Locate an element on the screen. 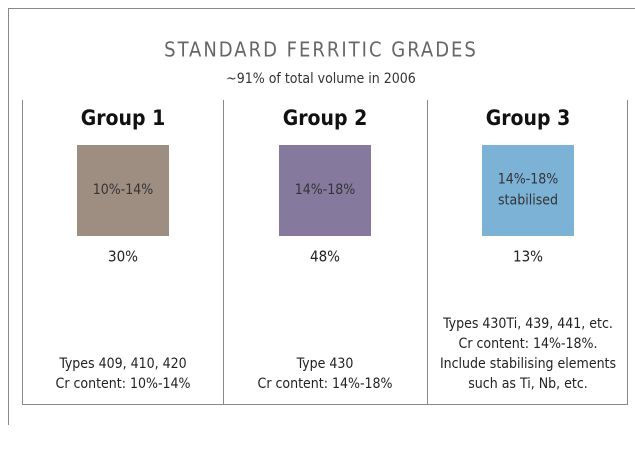  share-label: 48% is located at coordinates (325, 257).